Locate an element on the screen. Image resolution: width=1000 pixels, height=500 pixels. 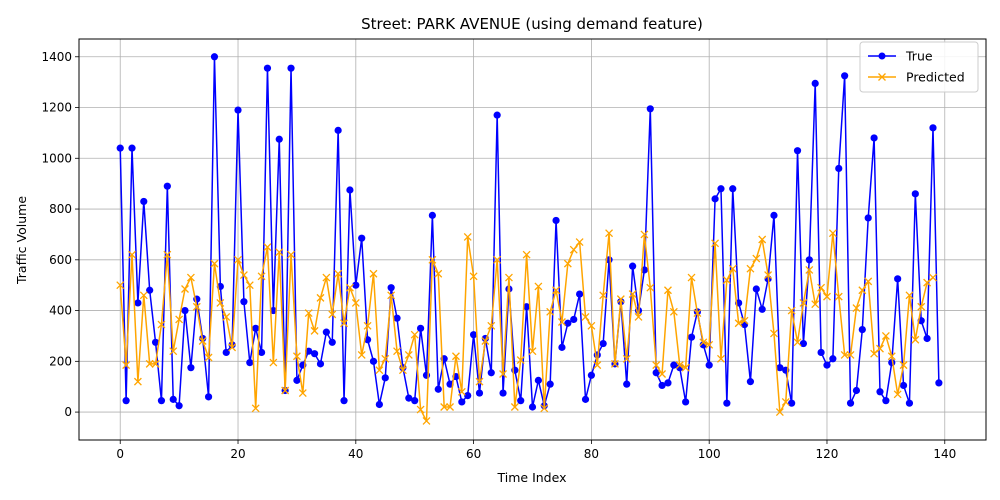
x-tick-label: 60 is located at coordinates (473, 454).